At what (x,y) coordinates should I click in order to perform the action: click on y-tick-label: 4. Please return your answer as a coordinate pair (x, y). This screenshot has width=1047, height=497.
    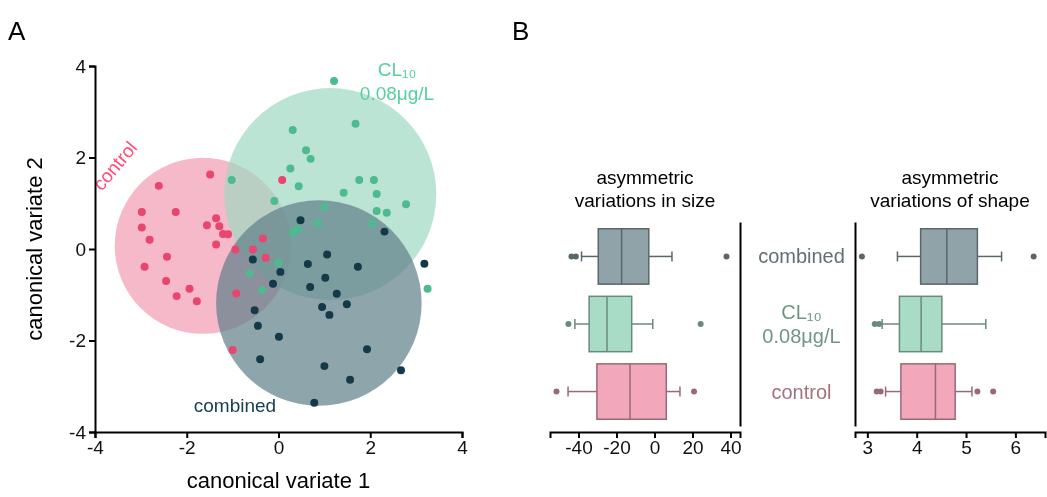
    Looking at the image, I should click on (81, 66).